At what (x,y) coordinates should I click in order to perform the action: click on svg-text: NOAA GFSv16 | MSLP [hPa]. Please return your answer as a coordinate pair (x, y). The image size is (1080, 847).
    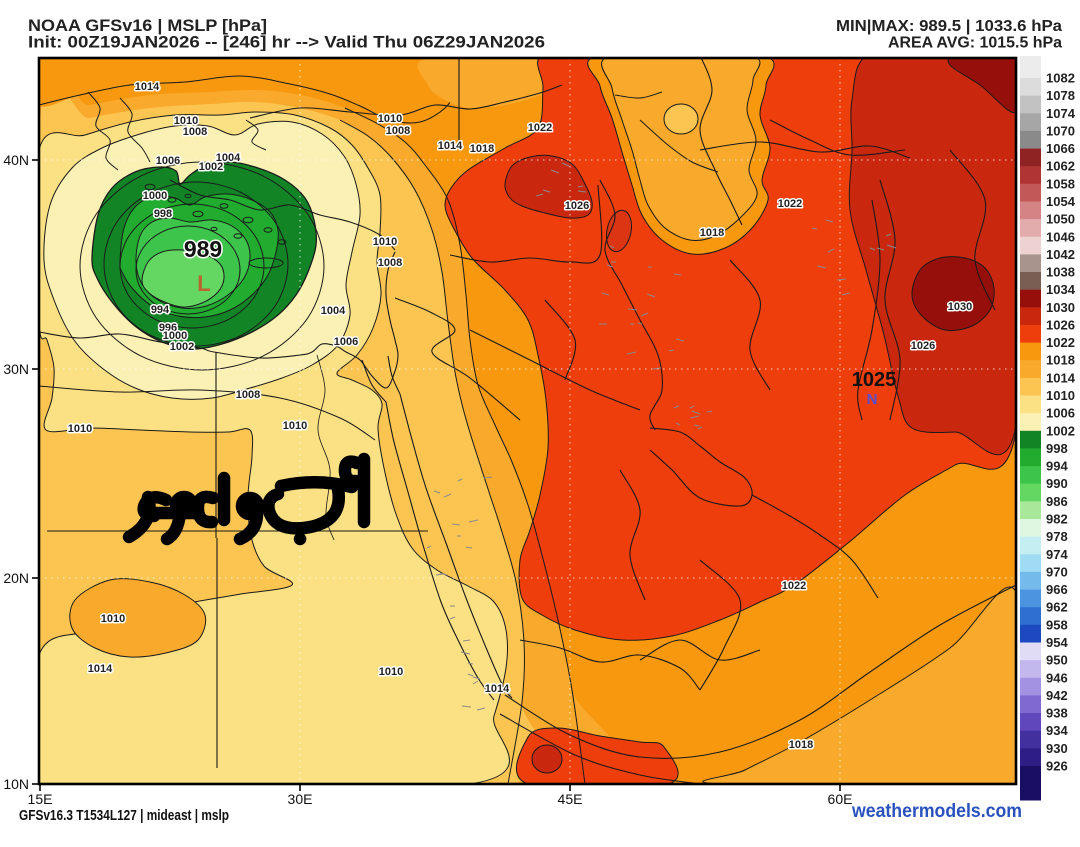
    Looking at the image, I should click on (147, 26).